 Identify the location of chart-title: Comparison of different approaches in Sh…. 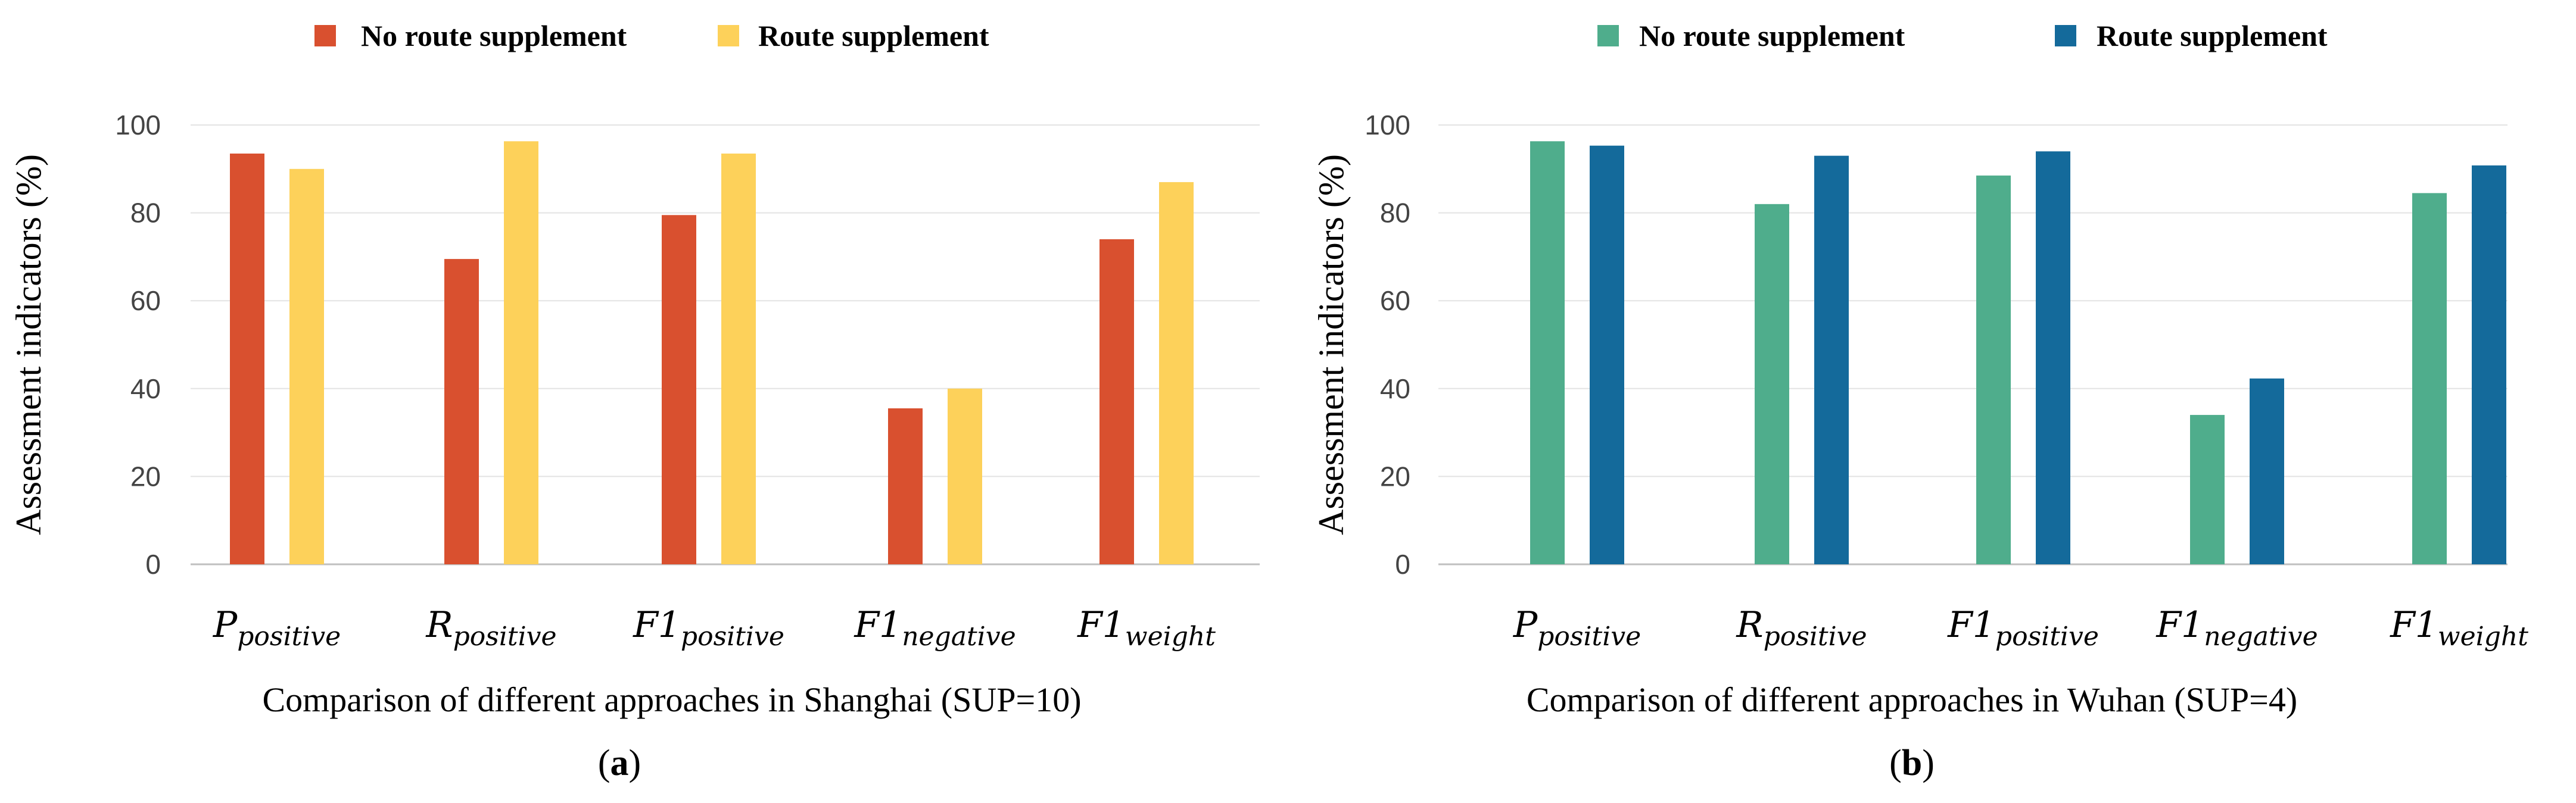
(671, 699).